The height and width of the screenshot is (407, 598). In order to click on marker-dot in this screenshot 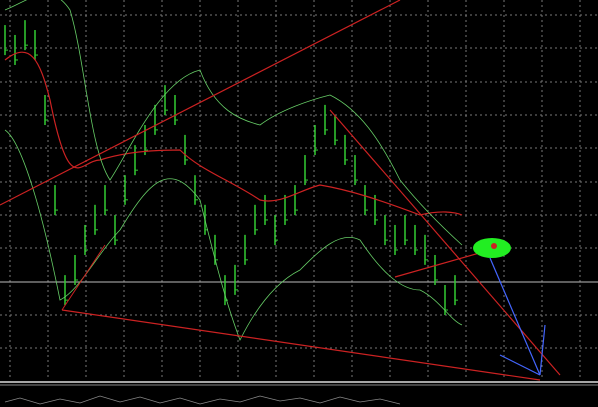, I will do `click(494, 246)`.